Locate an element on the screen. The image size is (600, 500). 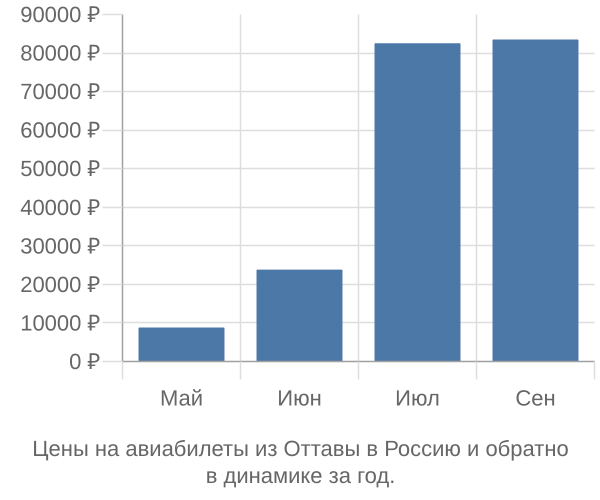
y-tick-label: 30000 ₽ is located at coordinates (60, 245).